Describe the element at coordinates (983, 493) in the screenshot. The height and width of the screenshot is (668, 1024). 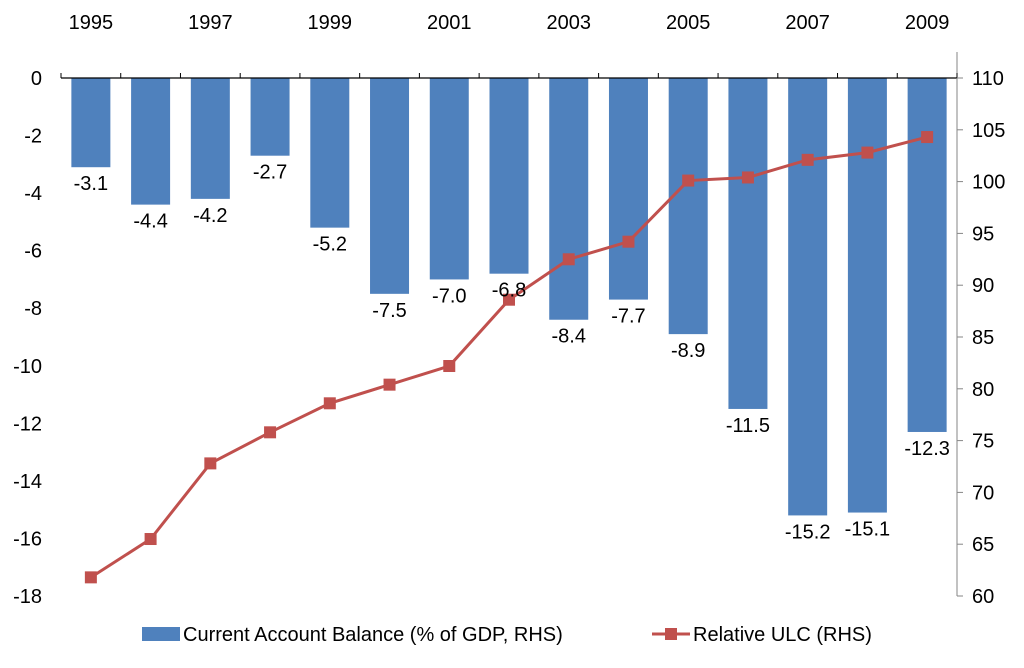
I see `y-right-tick-label: 70` at that location.